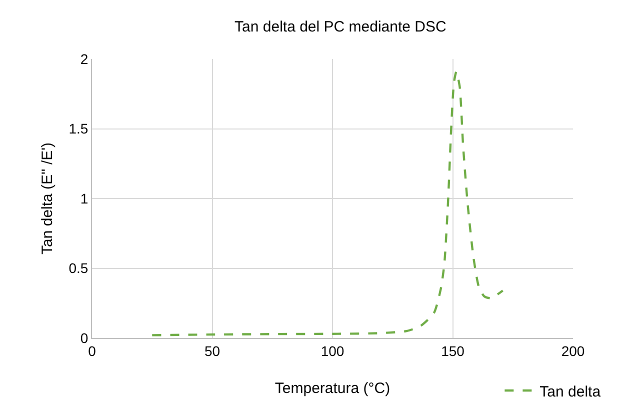 This screenshot has width=619, height=419. What do you see at coordinates (332, 388) in the screenshot?
I see `x-axis-title: Temperatura (°C)` at bounding box center [332, 388].